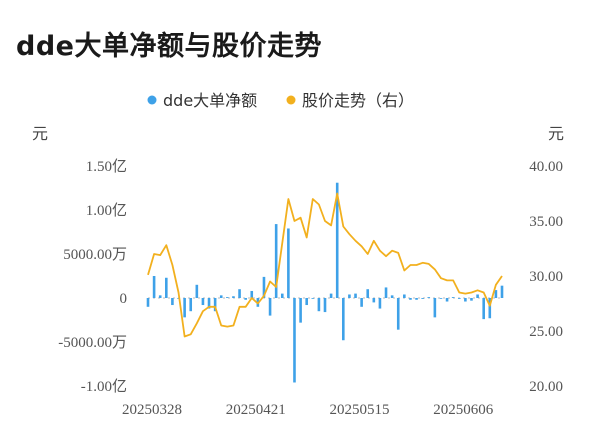  I want to click on right-tick-label: 25.00, so click(546, 332).